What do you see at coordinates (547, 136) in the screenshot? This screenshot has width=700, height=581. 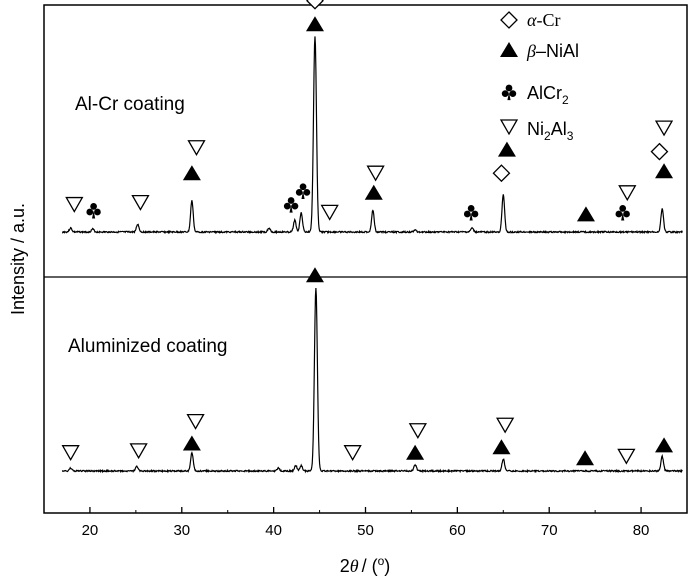 I see `legend-ni-sub: 2` at bounding box center [547, 136].